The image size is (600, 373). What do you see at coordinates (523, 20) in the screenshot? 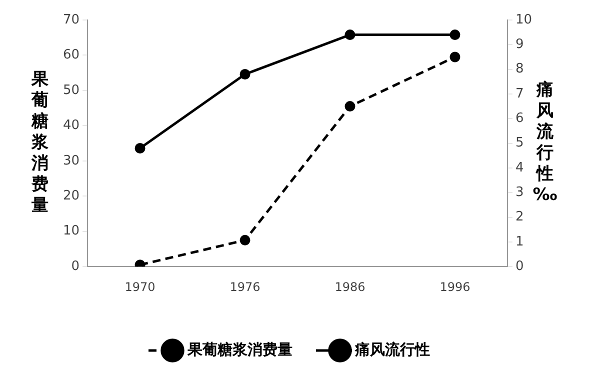
I see `y2-tick-label: 10` at bounding box center [523, 20].